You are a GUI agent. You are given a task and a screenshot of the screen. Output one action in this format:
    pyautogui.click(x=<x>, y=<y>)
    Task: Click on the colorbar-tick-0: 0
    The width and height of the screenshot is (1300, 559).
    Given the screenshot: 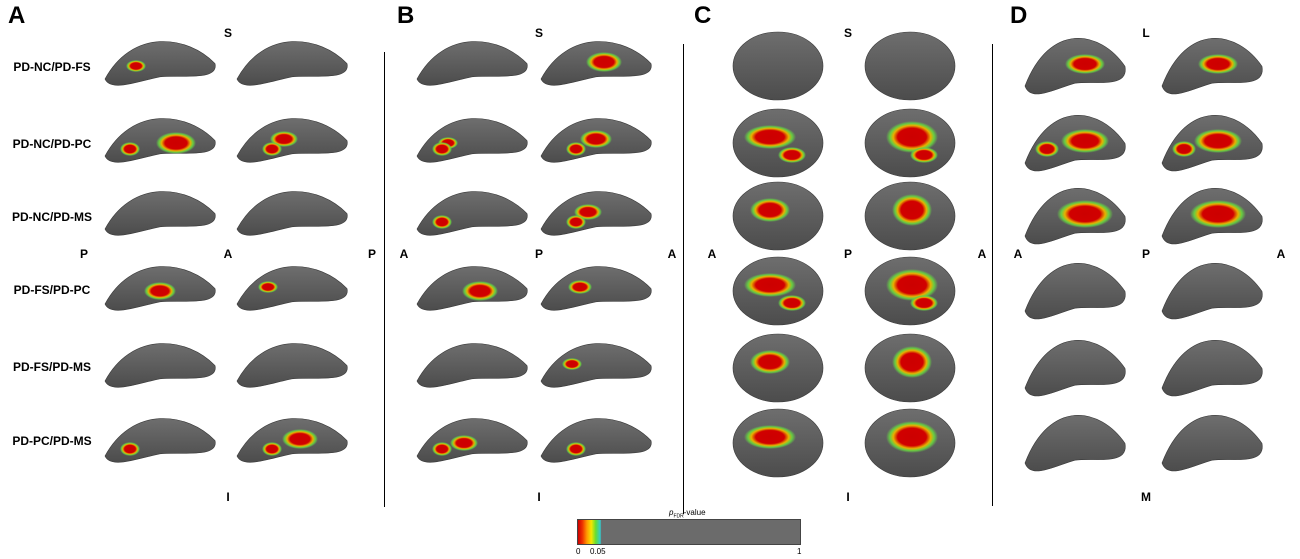 What is the action you would take?
    pyautogui.click(x=578, y=551)
    